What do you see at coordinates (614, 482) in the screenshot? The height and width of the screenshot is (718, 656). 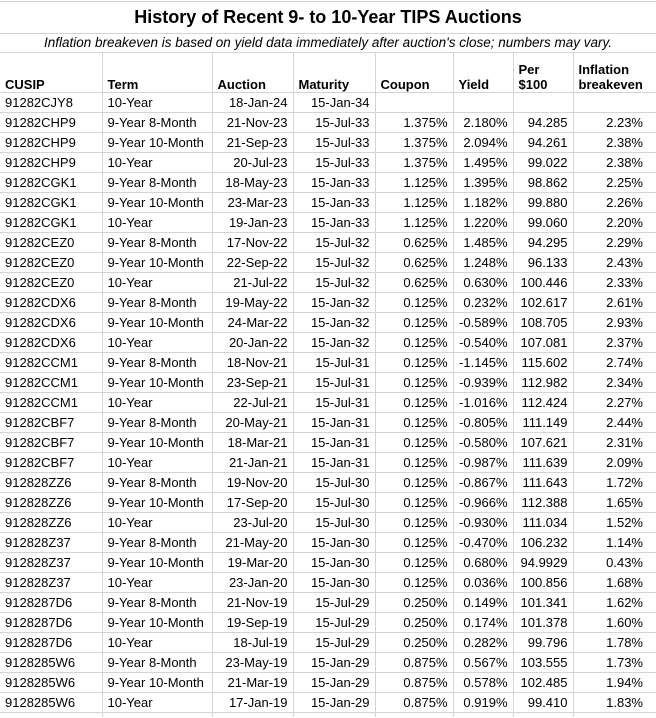 I see `cell-inflation-breakeven: 1.72%` at bounding box center [614, 482].